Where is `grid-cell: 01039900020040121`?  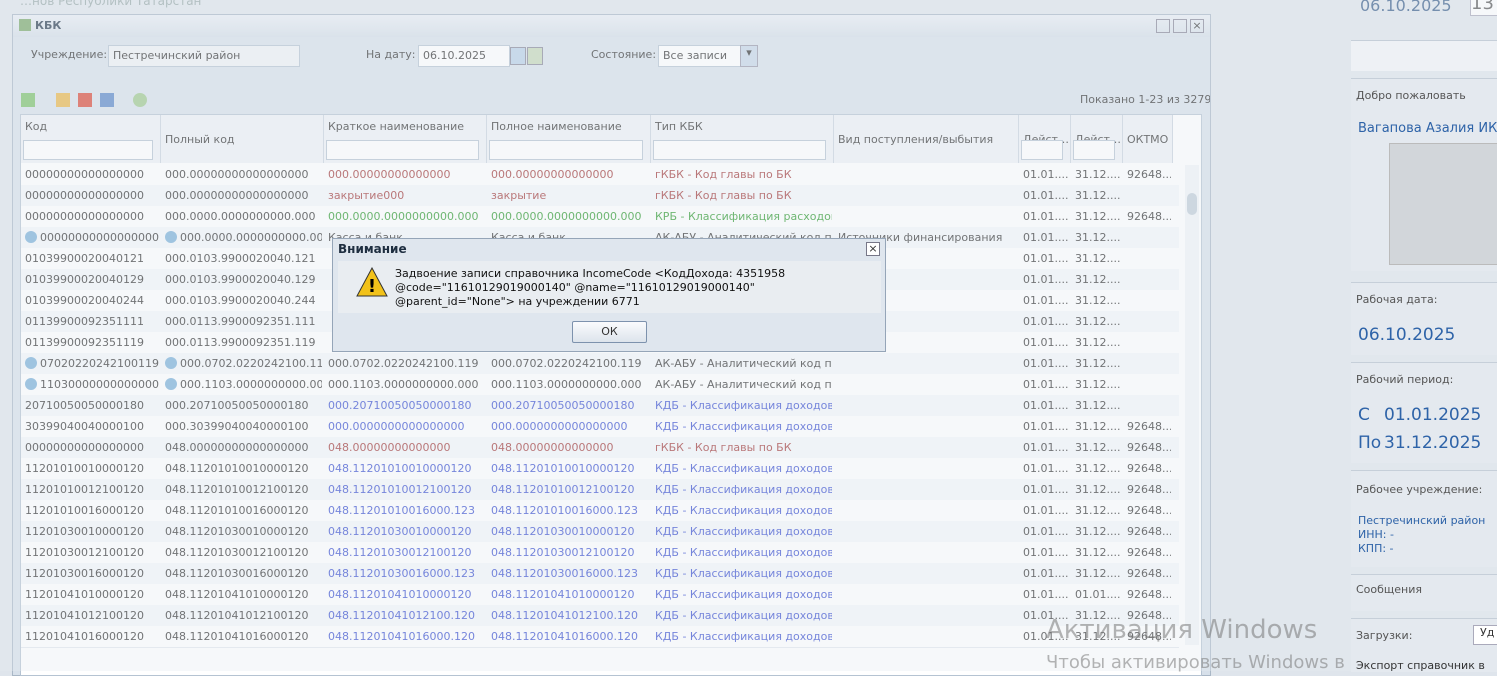
grid-cell: 01039900020040121 is located at coordinates (90, 258).